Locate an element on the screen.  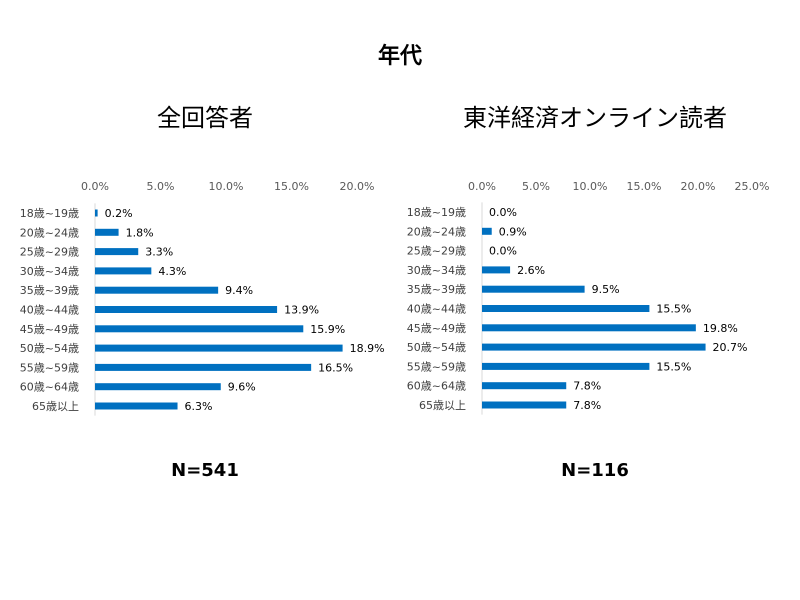
left-value-label: 3.3% is located at coordinates (159, 252).